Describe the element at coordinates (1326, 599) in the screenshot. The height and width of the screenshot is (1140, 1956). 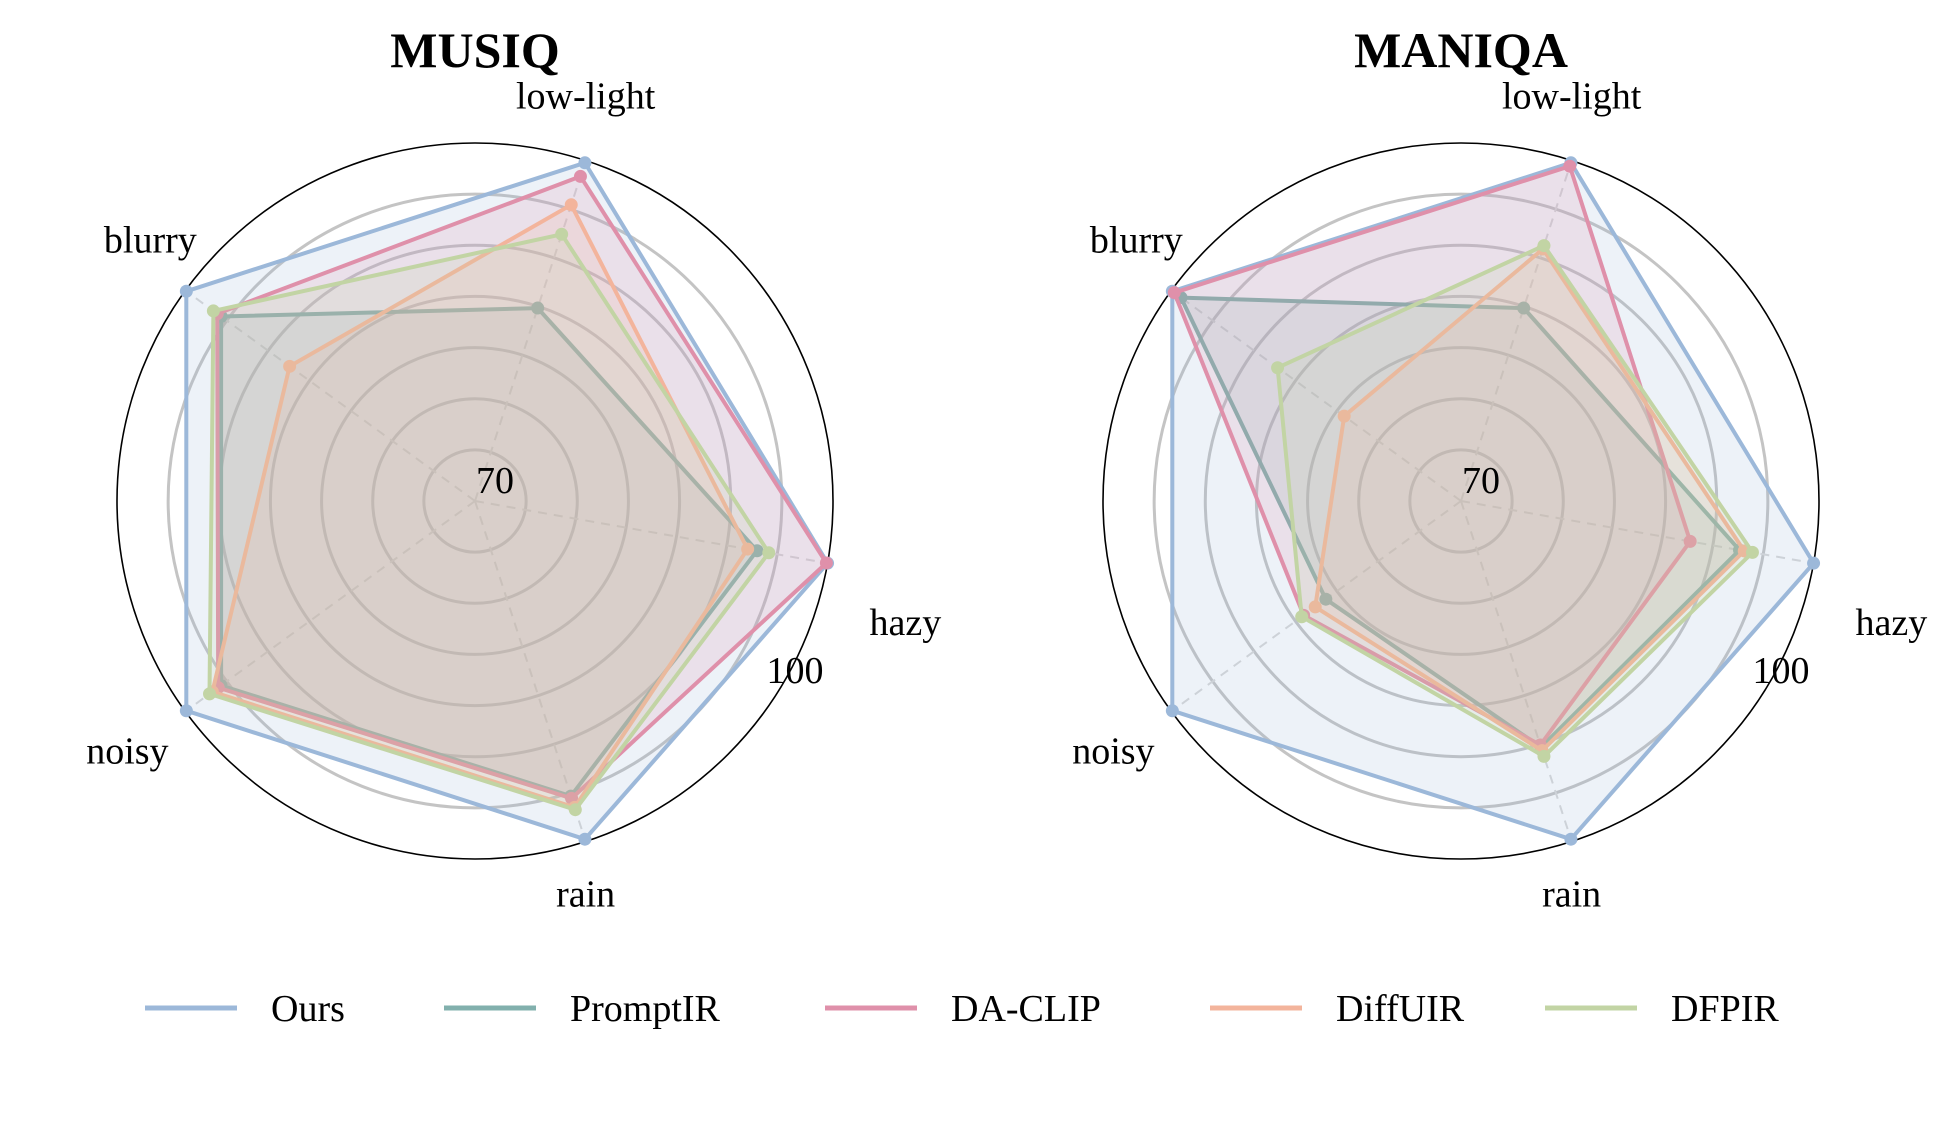
I see `data-point-promptir-noisy` at that location.